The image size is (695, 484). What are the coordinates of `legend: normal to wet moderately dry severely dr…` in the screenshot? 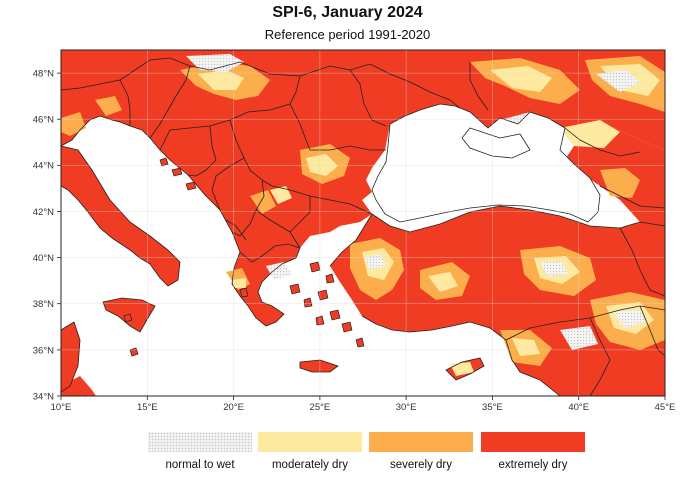 It's located at (368, 454).